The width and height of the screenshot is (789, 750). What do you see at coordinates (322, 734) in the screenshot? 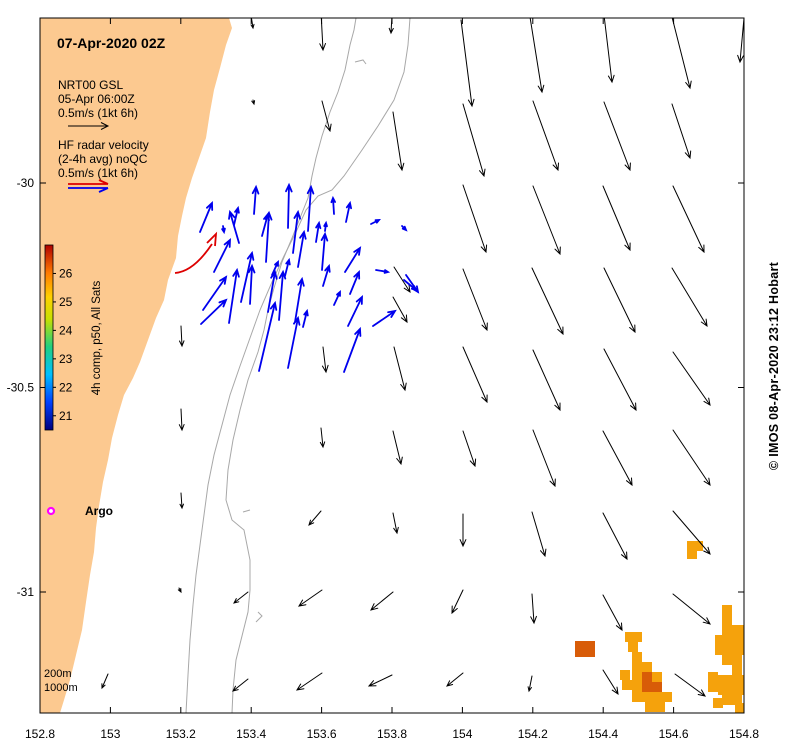
I see `x-tick-label: 153.6` at bounding box center [322, 734].